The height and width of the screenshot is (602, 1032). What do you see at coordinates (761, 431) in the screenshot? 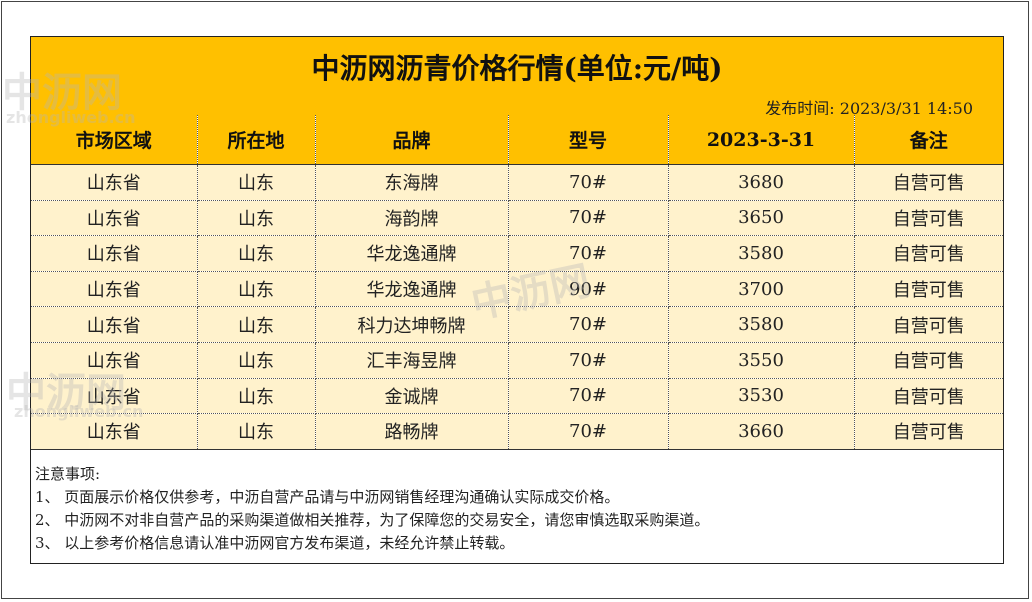
I see `cell-price: 3660` at bounding box center [761, 431].